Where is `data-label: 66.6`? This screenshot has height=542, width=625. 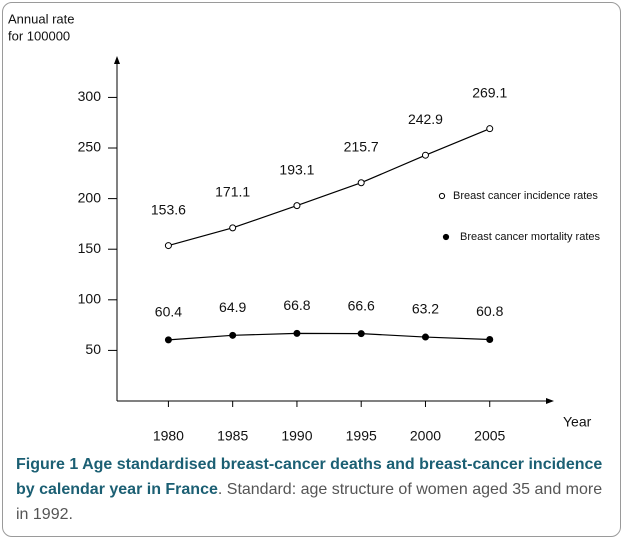
data-label: 66.6 is located at coordinates (361, 305).